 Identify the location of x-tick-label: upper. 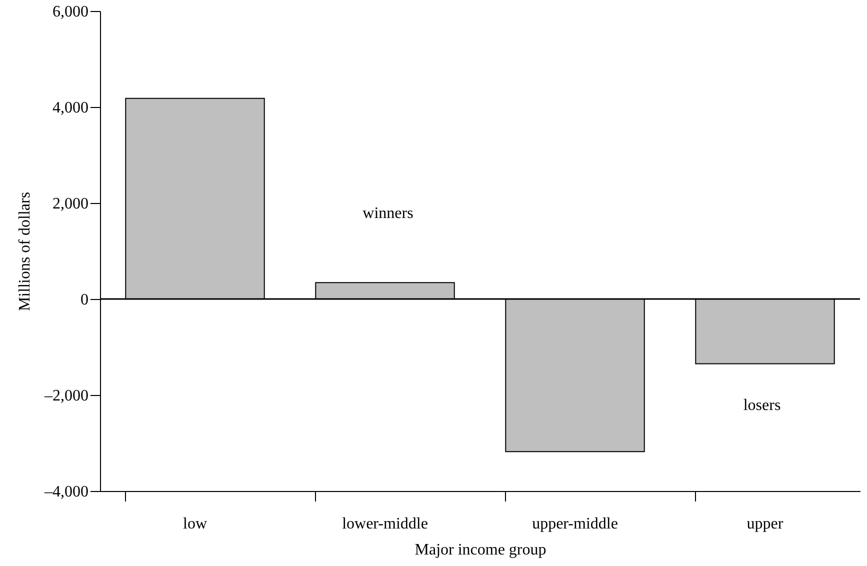
(765, 524).